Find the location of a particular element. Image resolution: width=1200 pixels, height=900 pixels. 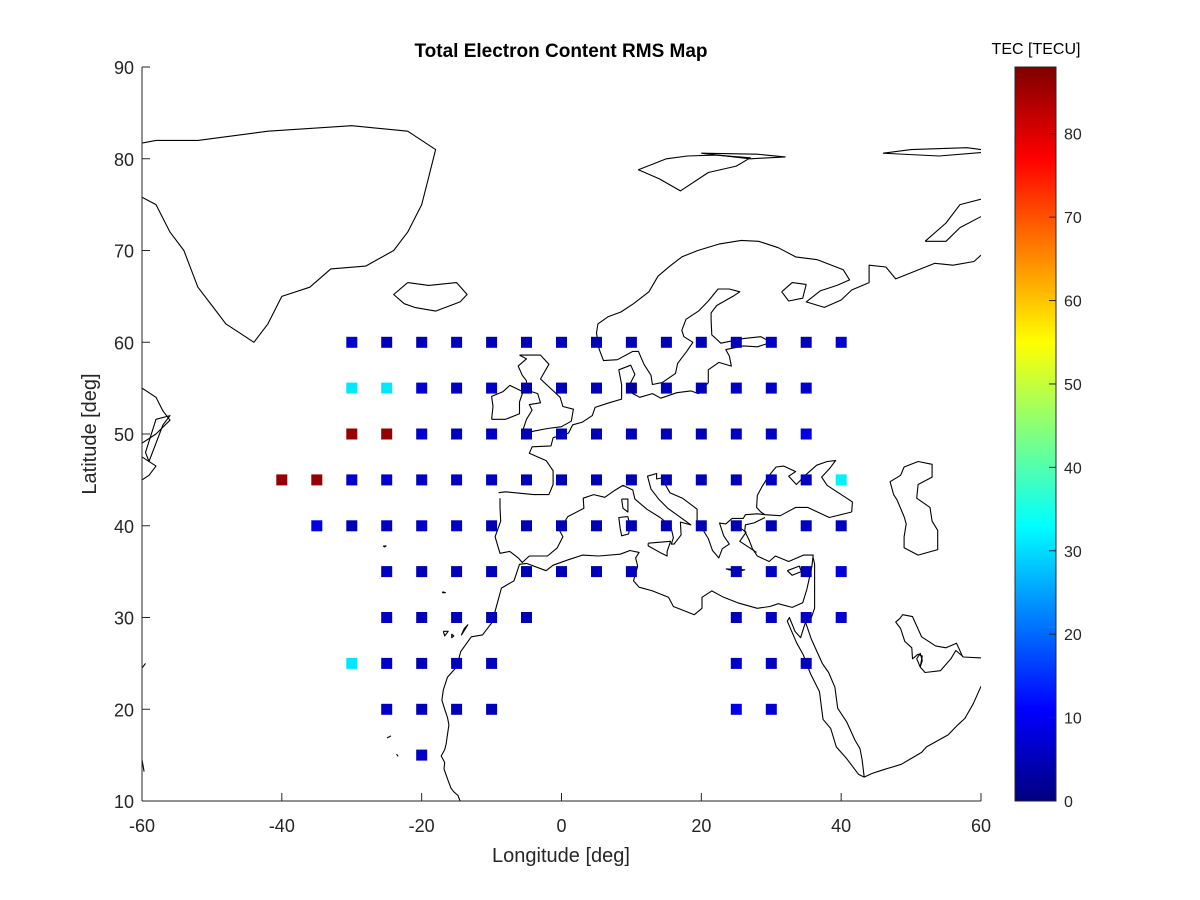

colorbar-tick-label: 40 is located at coordinates (1073, 468).